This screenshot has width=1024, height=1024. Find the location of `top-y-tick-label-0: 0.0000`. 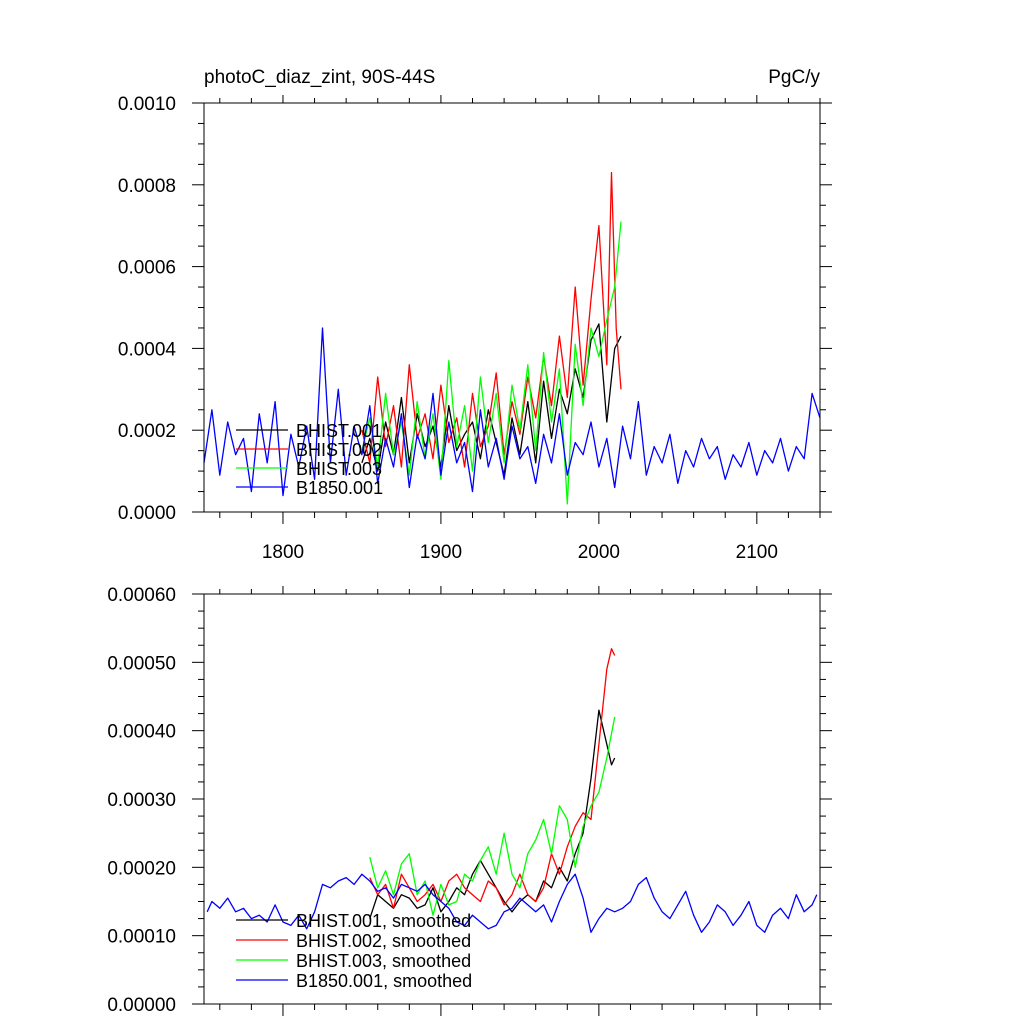

top-y-tick-label-0: 0.0000 is located at coordinates (147, 513).